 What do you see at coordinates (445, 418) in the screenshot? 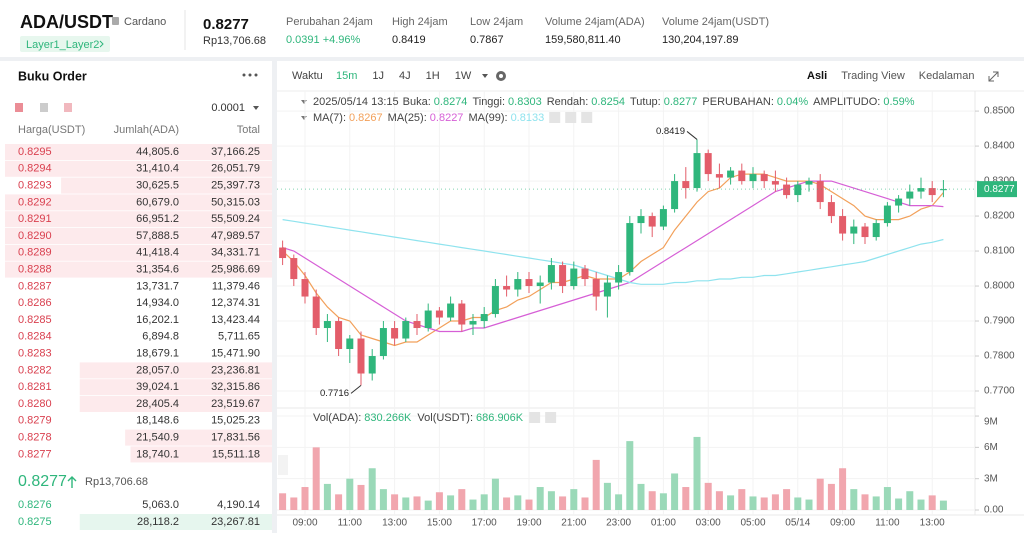
I see `vol-label: Vol(USDT):` at bounding box center [445, 418].